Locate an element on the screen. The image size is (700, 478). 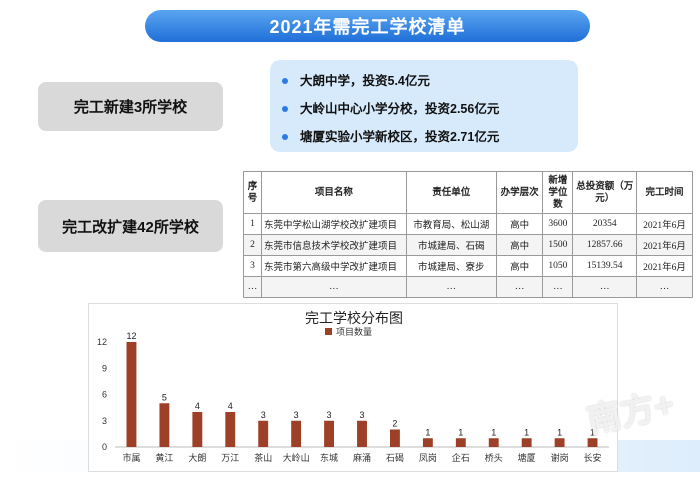
new-schools-label: 完工新建3所学校 is located at coordinates (130, 106).